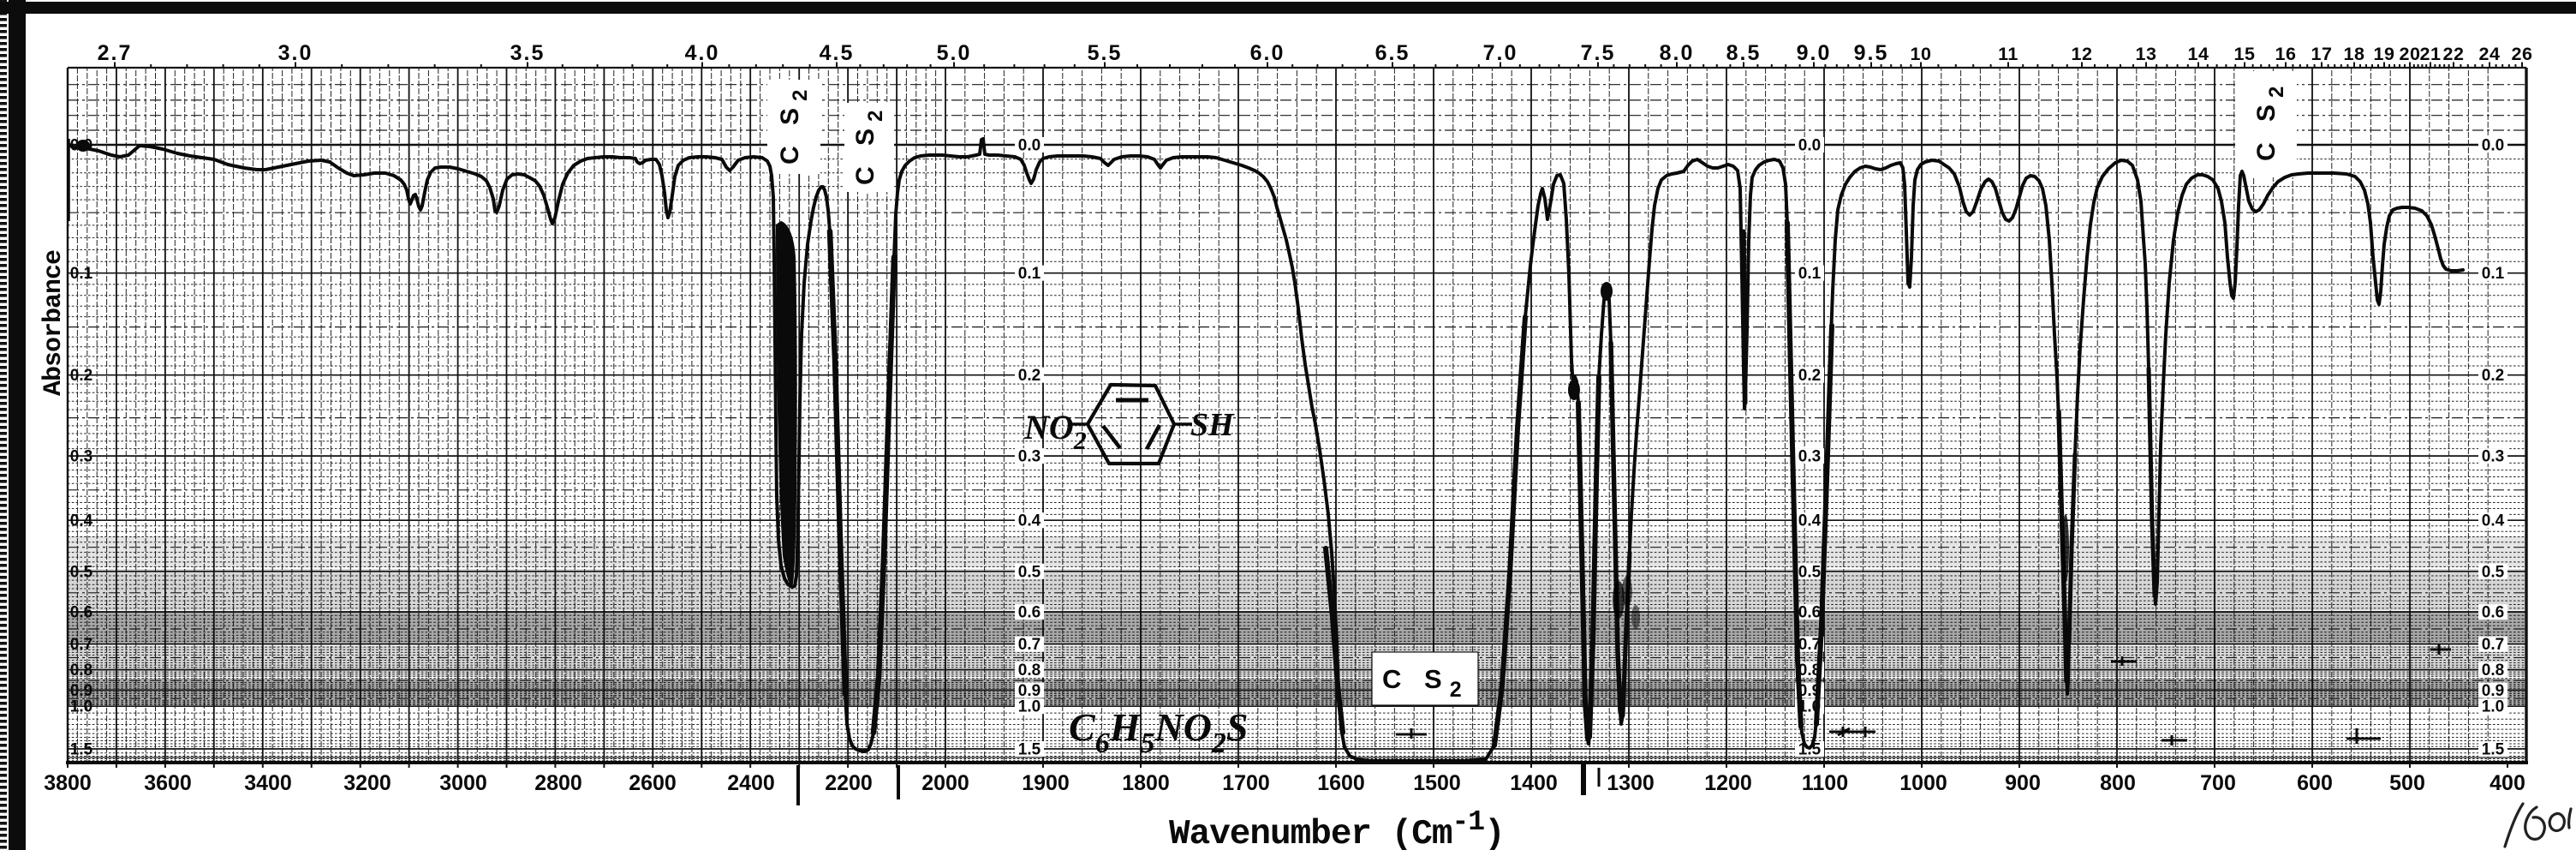  I want to click on svg-text: 2400, so click(751, 783).